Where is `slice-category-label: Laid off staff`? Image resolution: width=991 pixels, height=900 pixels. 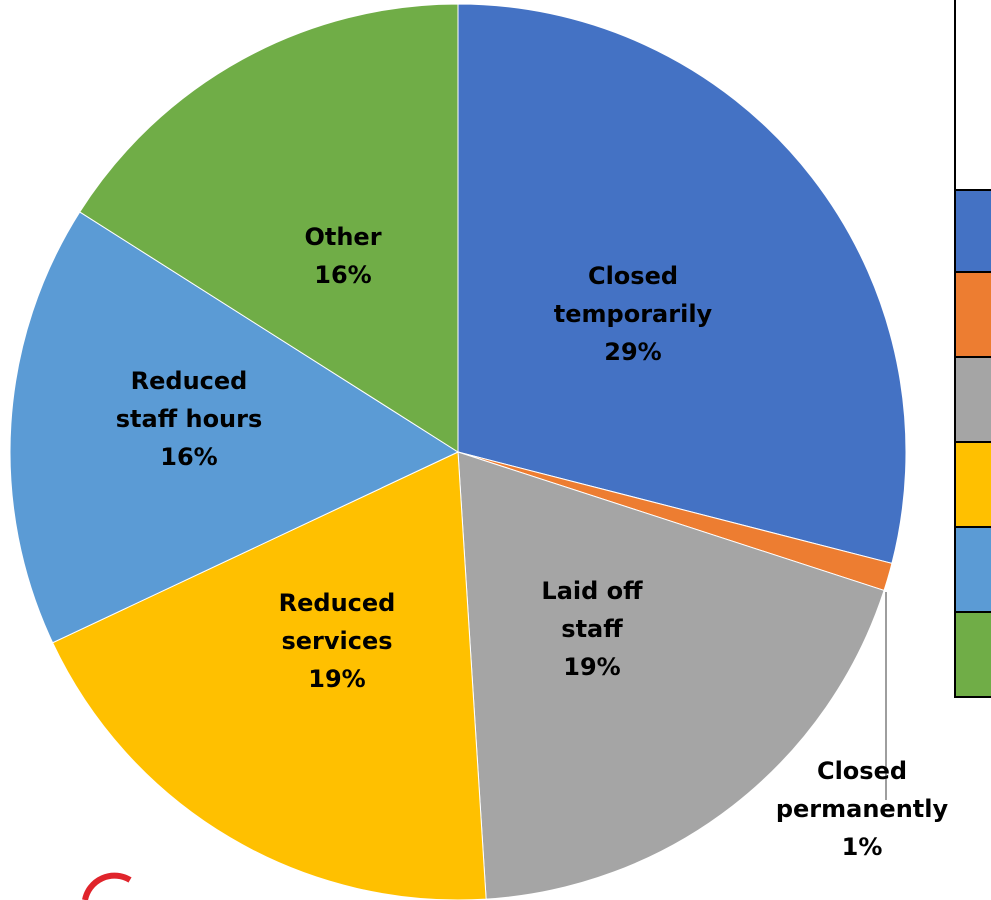 slice-category-label: Laid off staff is located at coordinates (592, 610).